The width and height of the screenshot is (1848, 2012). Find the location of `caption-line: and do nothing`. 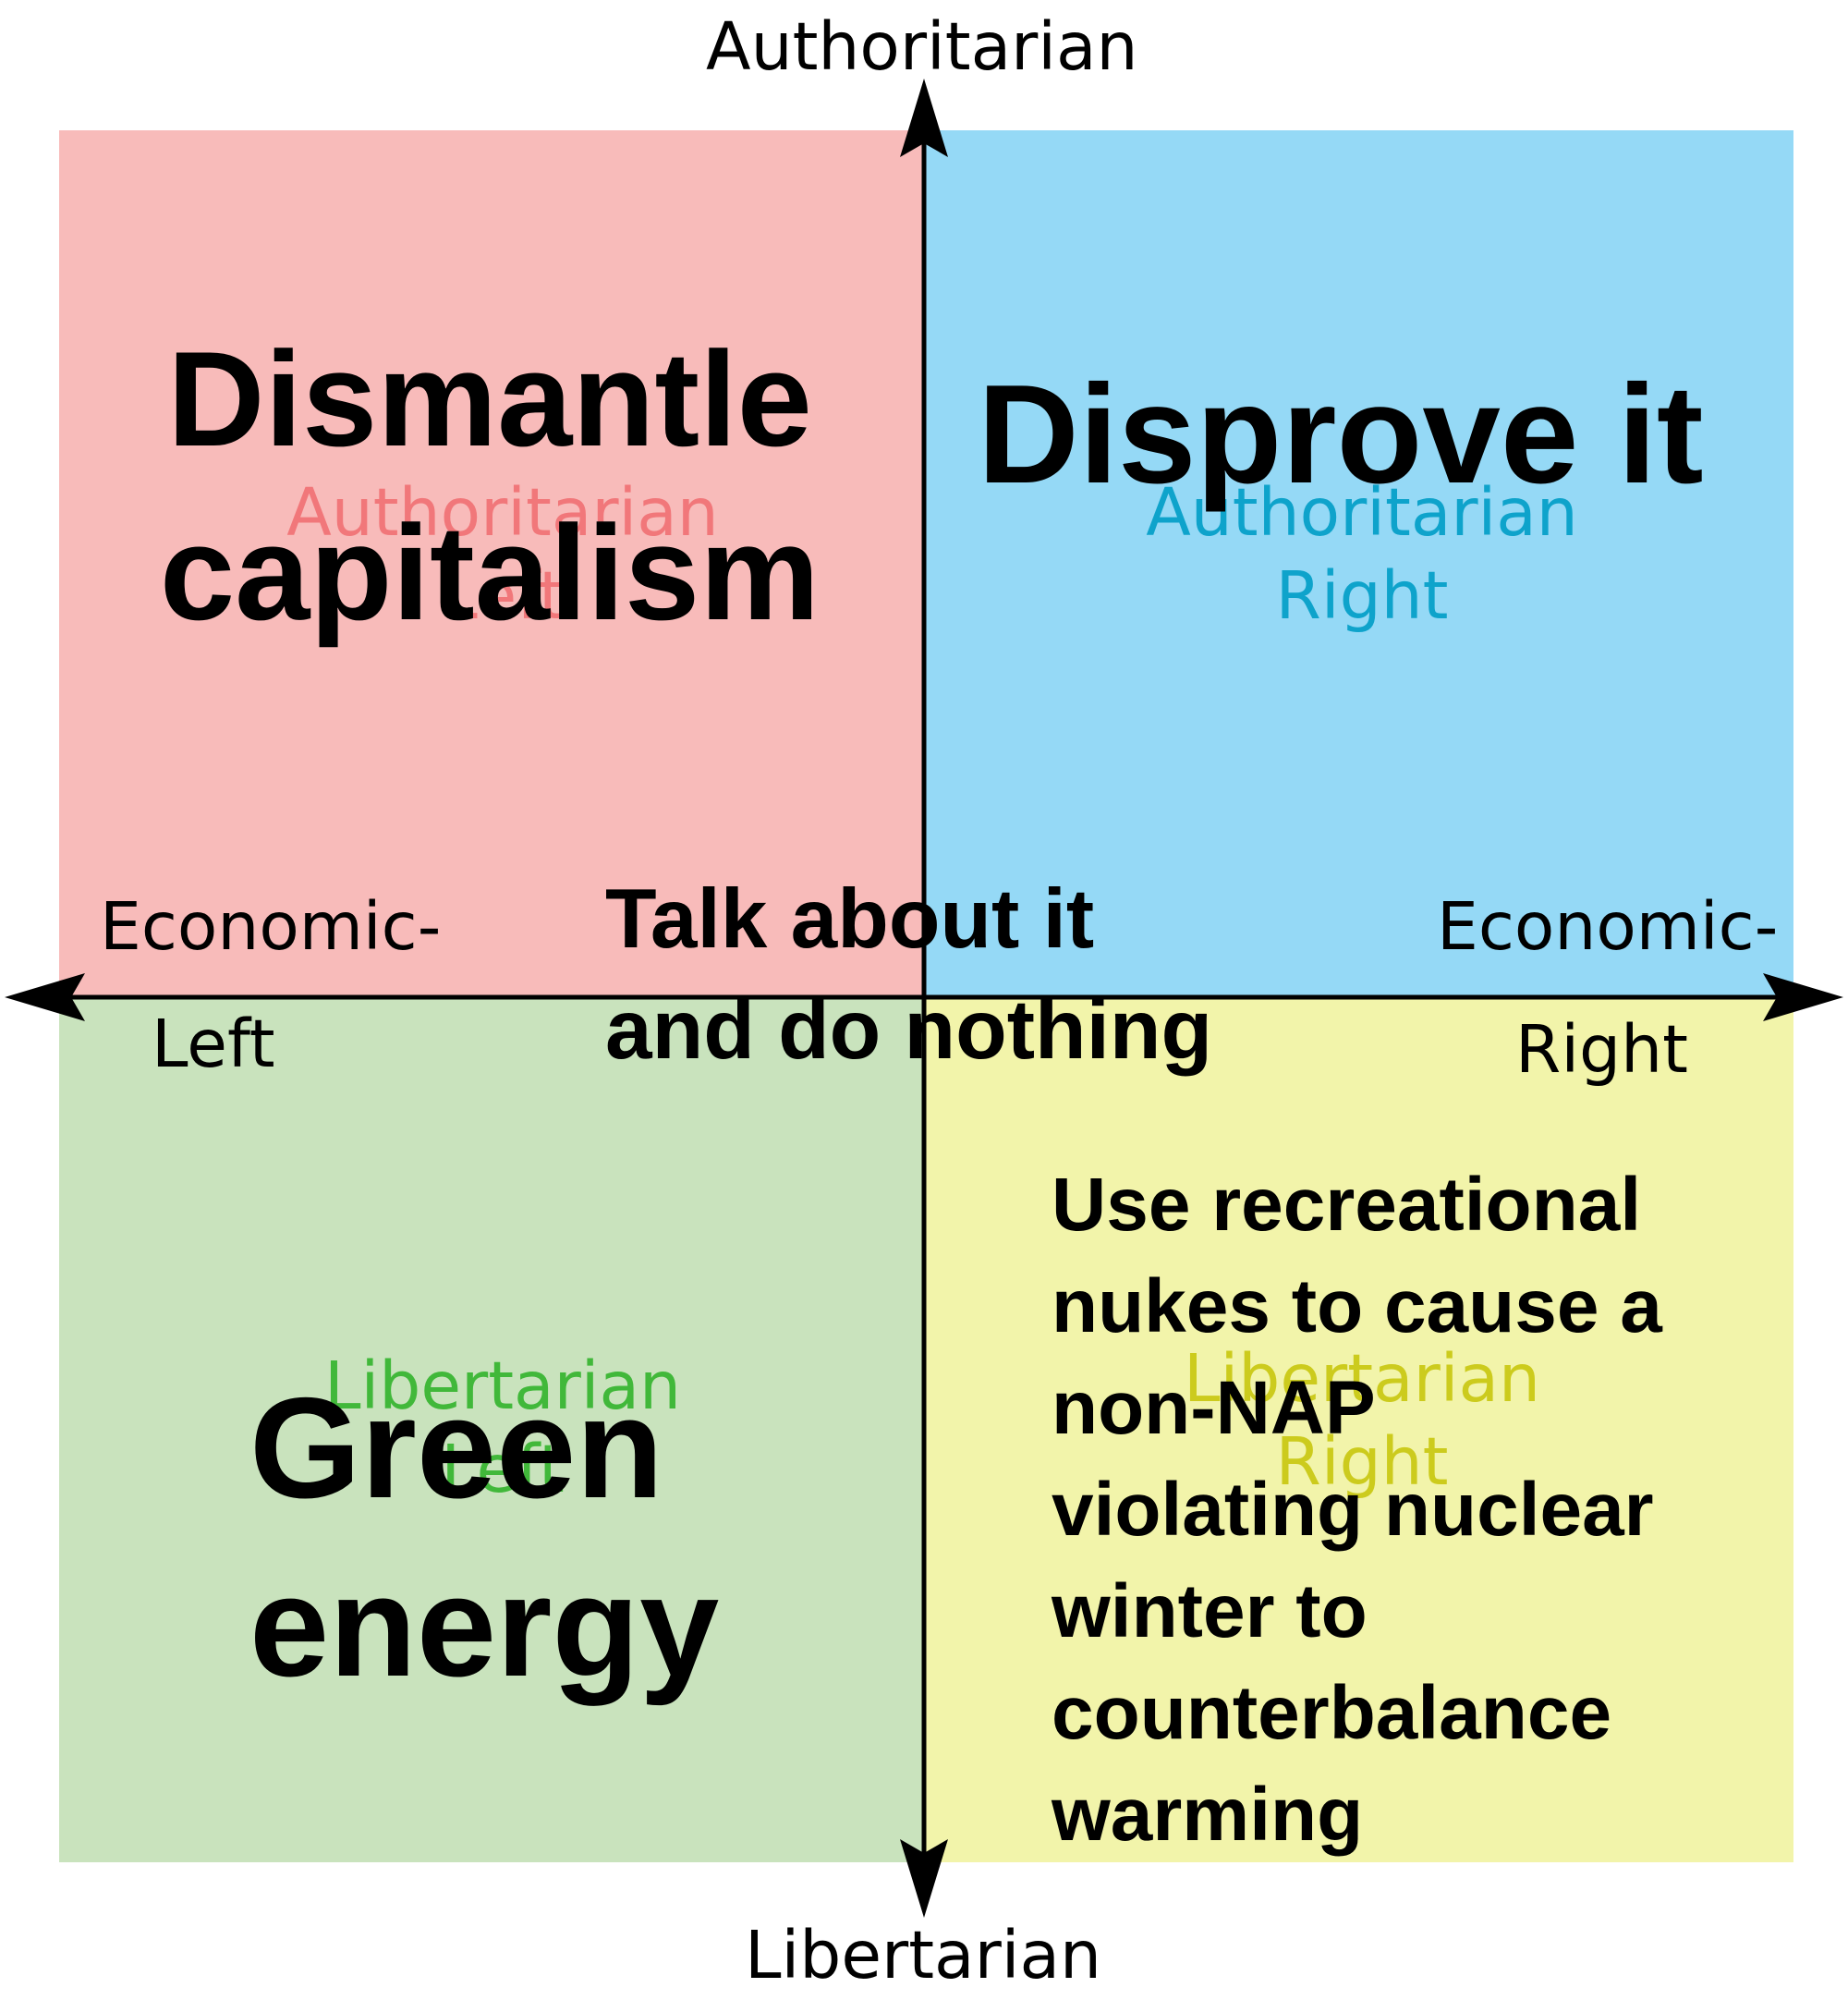

caption-line: and do nothing is located at coordinates (909, 1030).